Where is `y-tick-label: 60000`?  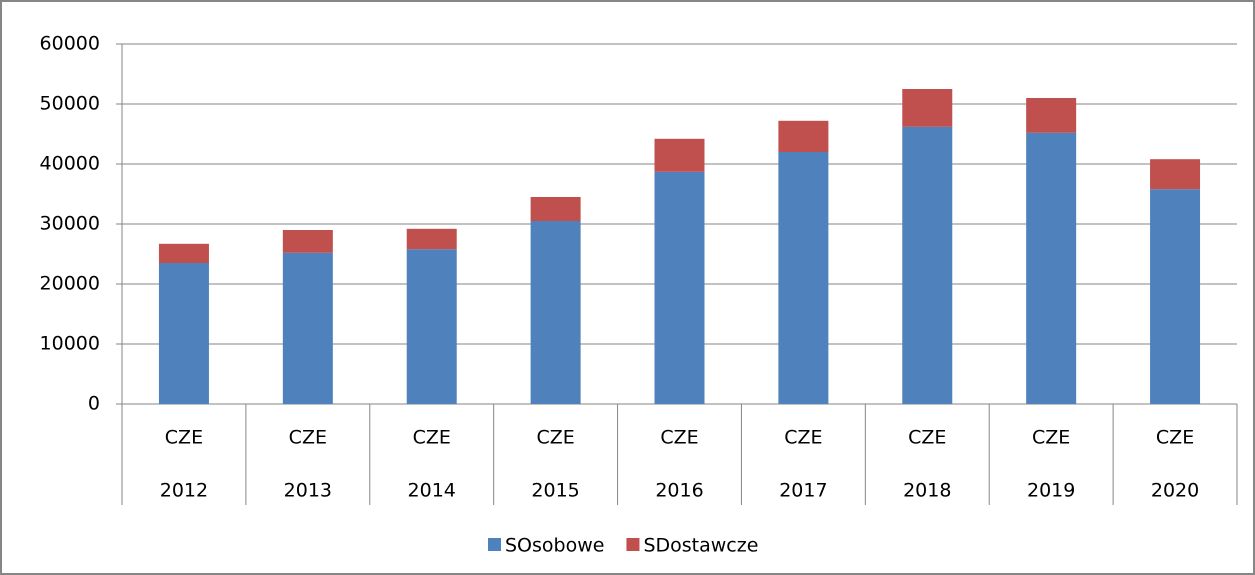 y-tick-label: 60000 is located at coordinates (70, 44).